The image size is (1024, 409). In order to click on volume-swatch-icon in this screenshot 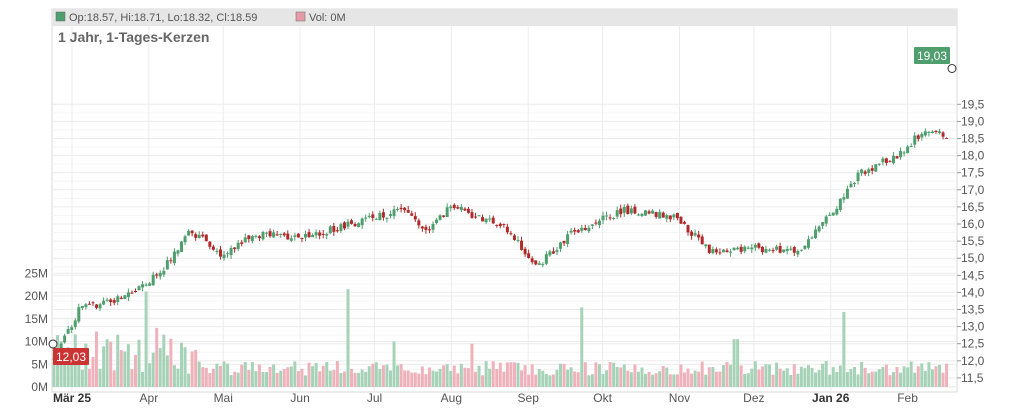, I will do `click(300, 16)`.